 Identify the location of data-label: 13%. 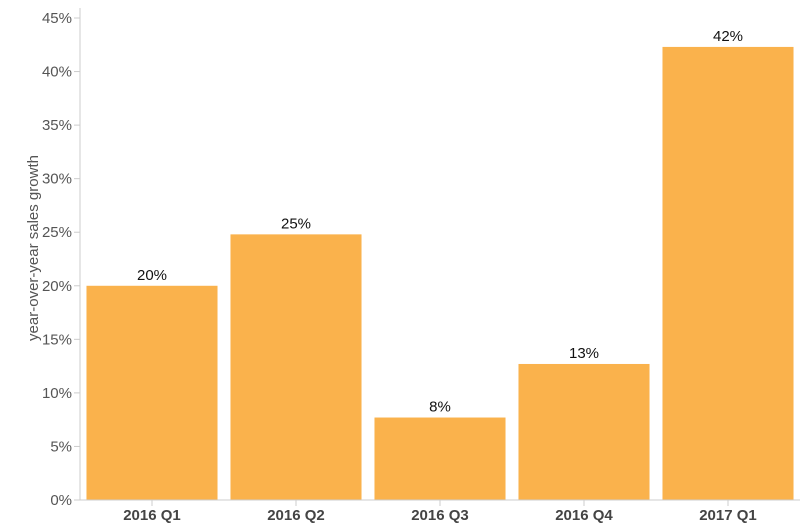
(584, 353).